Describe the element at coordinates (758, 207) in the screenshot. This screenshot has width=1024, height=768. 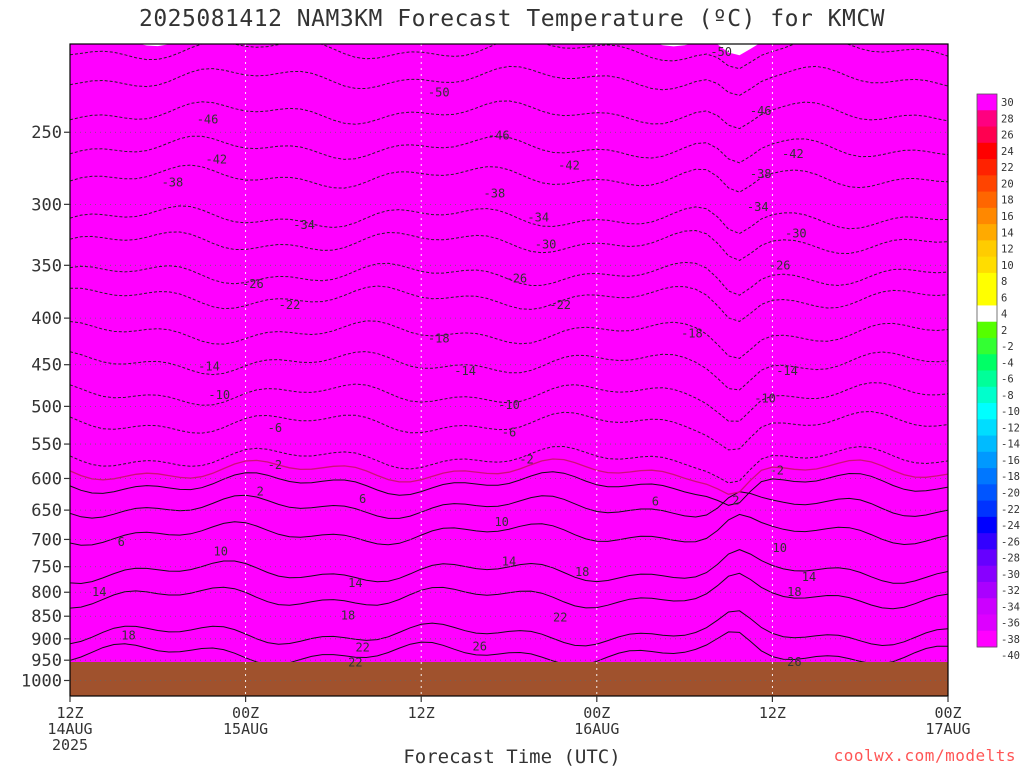
I see `contour-label: -34` at that location.